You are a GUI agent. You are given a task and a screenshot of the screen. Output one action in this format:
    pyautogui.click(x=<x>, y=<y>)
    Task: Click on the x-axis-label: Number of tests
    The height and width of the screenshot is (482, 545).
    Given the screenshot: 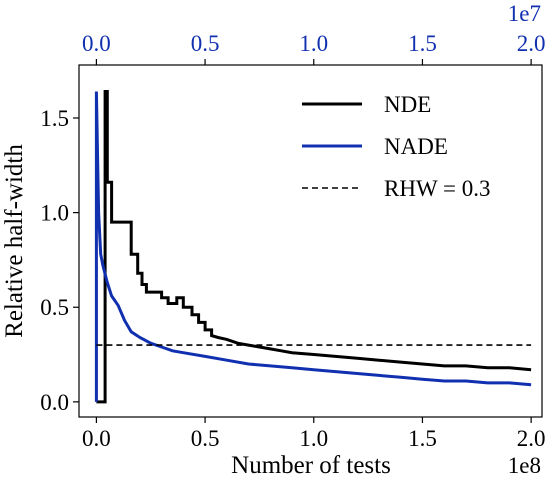 What is the action you would take?
    pyautogui.click(x=311, y=465)
    